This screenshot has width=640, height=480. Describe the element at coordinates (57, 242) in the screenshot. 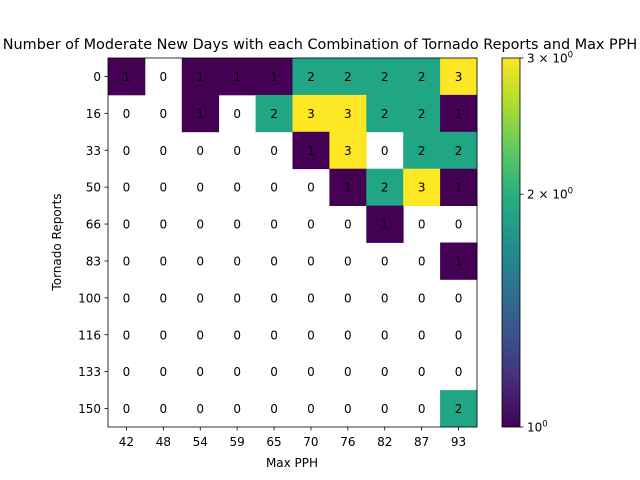

I see `y-axis-label: Tornado Reports` at that location.